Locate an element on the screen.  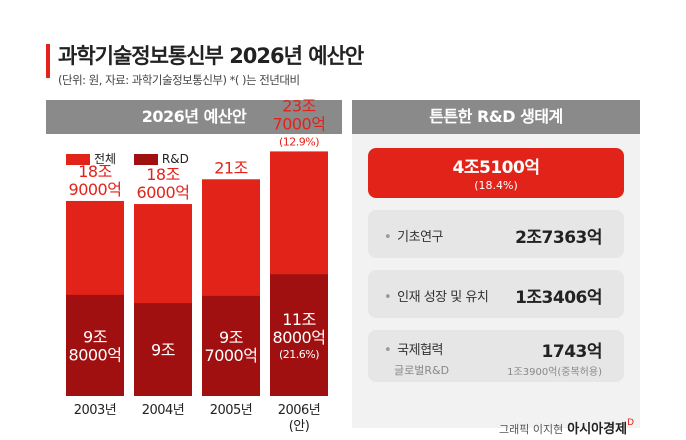
data-note-rd: (21.6%) is located at coordinates (299, 354).